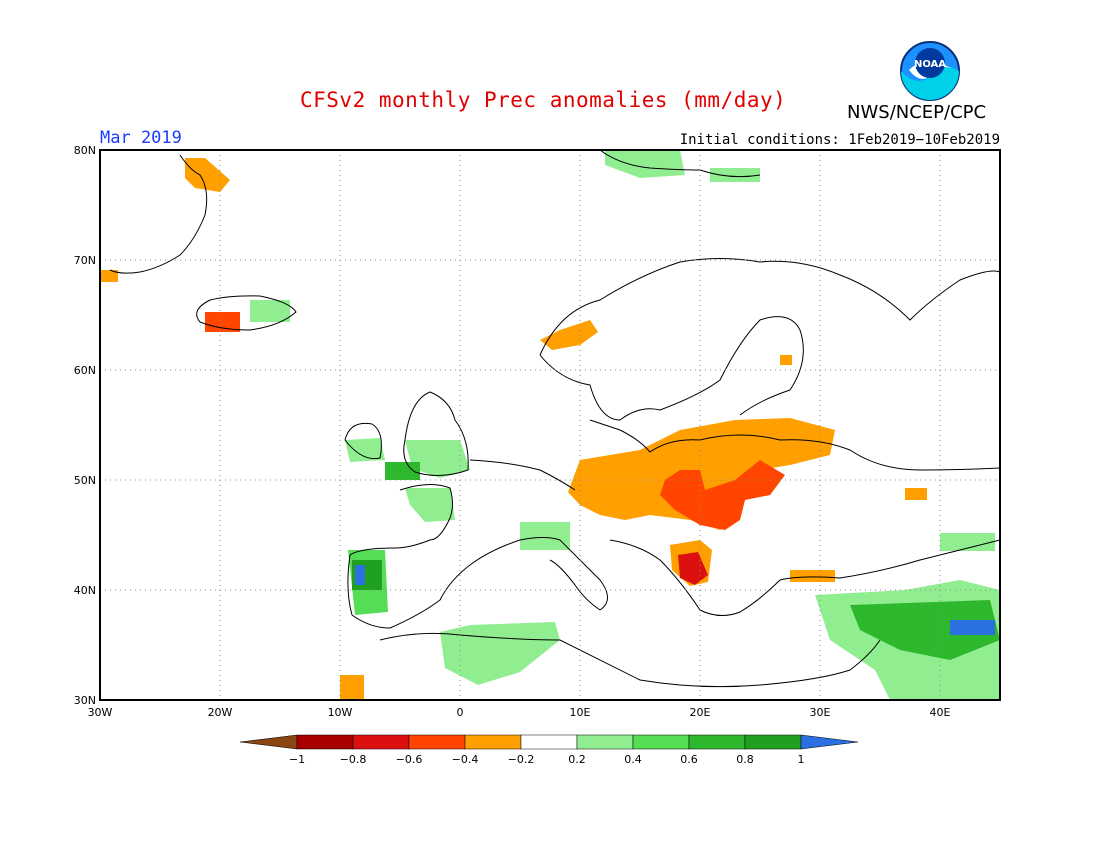  What do you see at coordinates (917, 112) in the screenshot?
I see `agency-label: NWS/NCEP/CPC` at bounding box center [917, 112].